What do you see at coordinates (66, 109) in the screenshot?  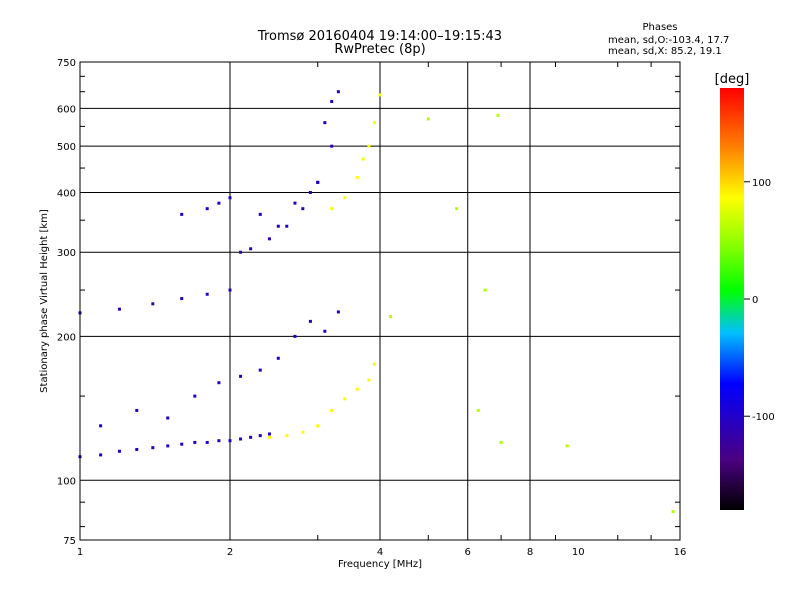 I see `y-tick-label: 600` at bounding box center [66, 109].